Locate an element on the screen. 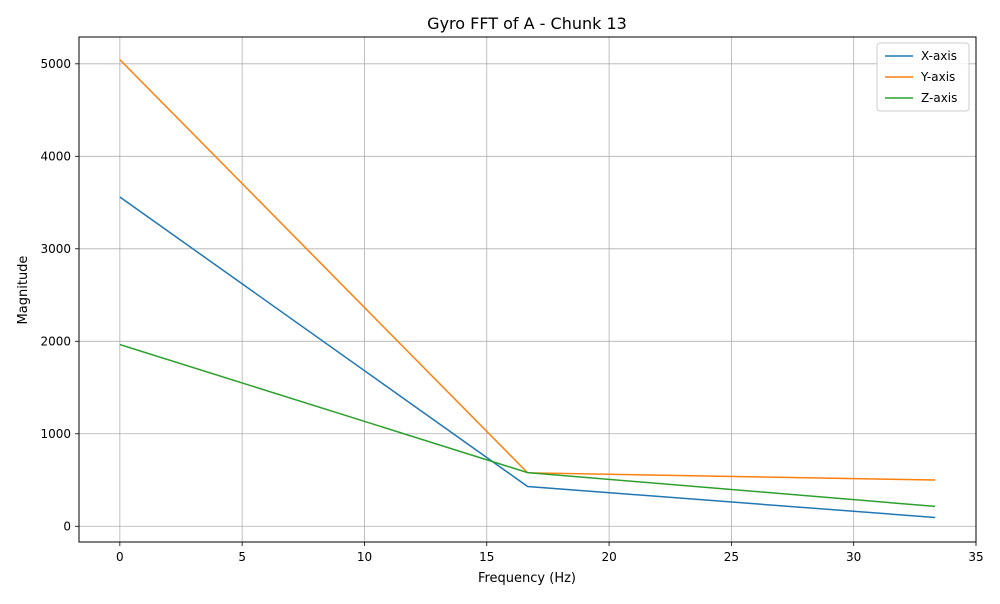  y-axis-label: Magnitude is located at coordinates (23, 290).